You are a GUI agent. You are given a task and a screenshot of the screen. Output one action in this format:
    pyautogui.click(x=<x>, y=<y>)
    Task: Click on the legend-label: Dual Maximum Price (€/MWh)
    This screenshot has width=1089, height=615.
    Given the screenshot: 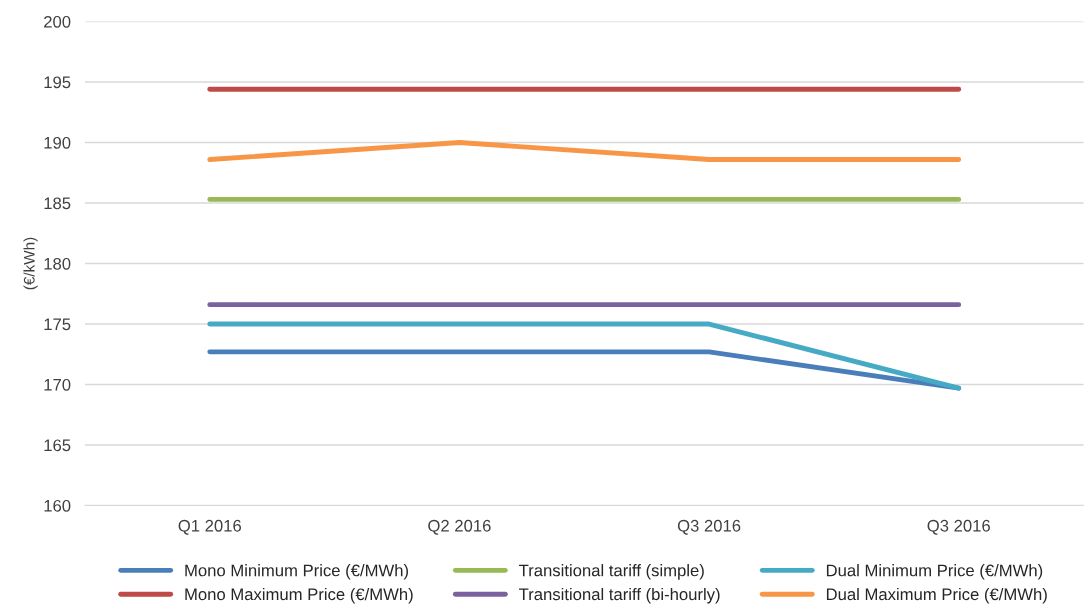 What is the action you would take?
    pyautogui.click(x=936, y=595)
    